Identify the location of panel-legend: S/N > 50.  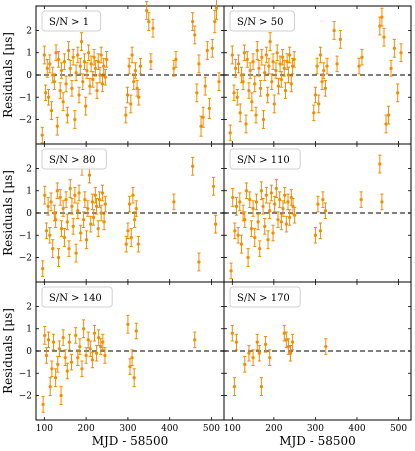
(262, 21).